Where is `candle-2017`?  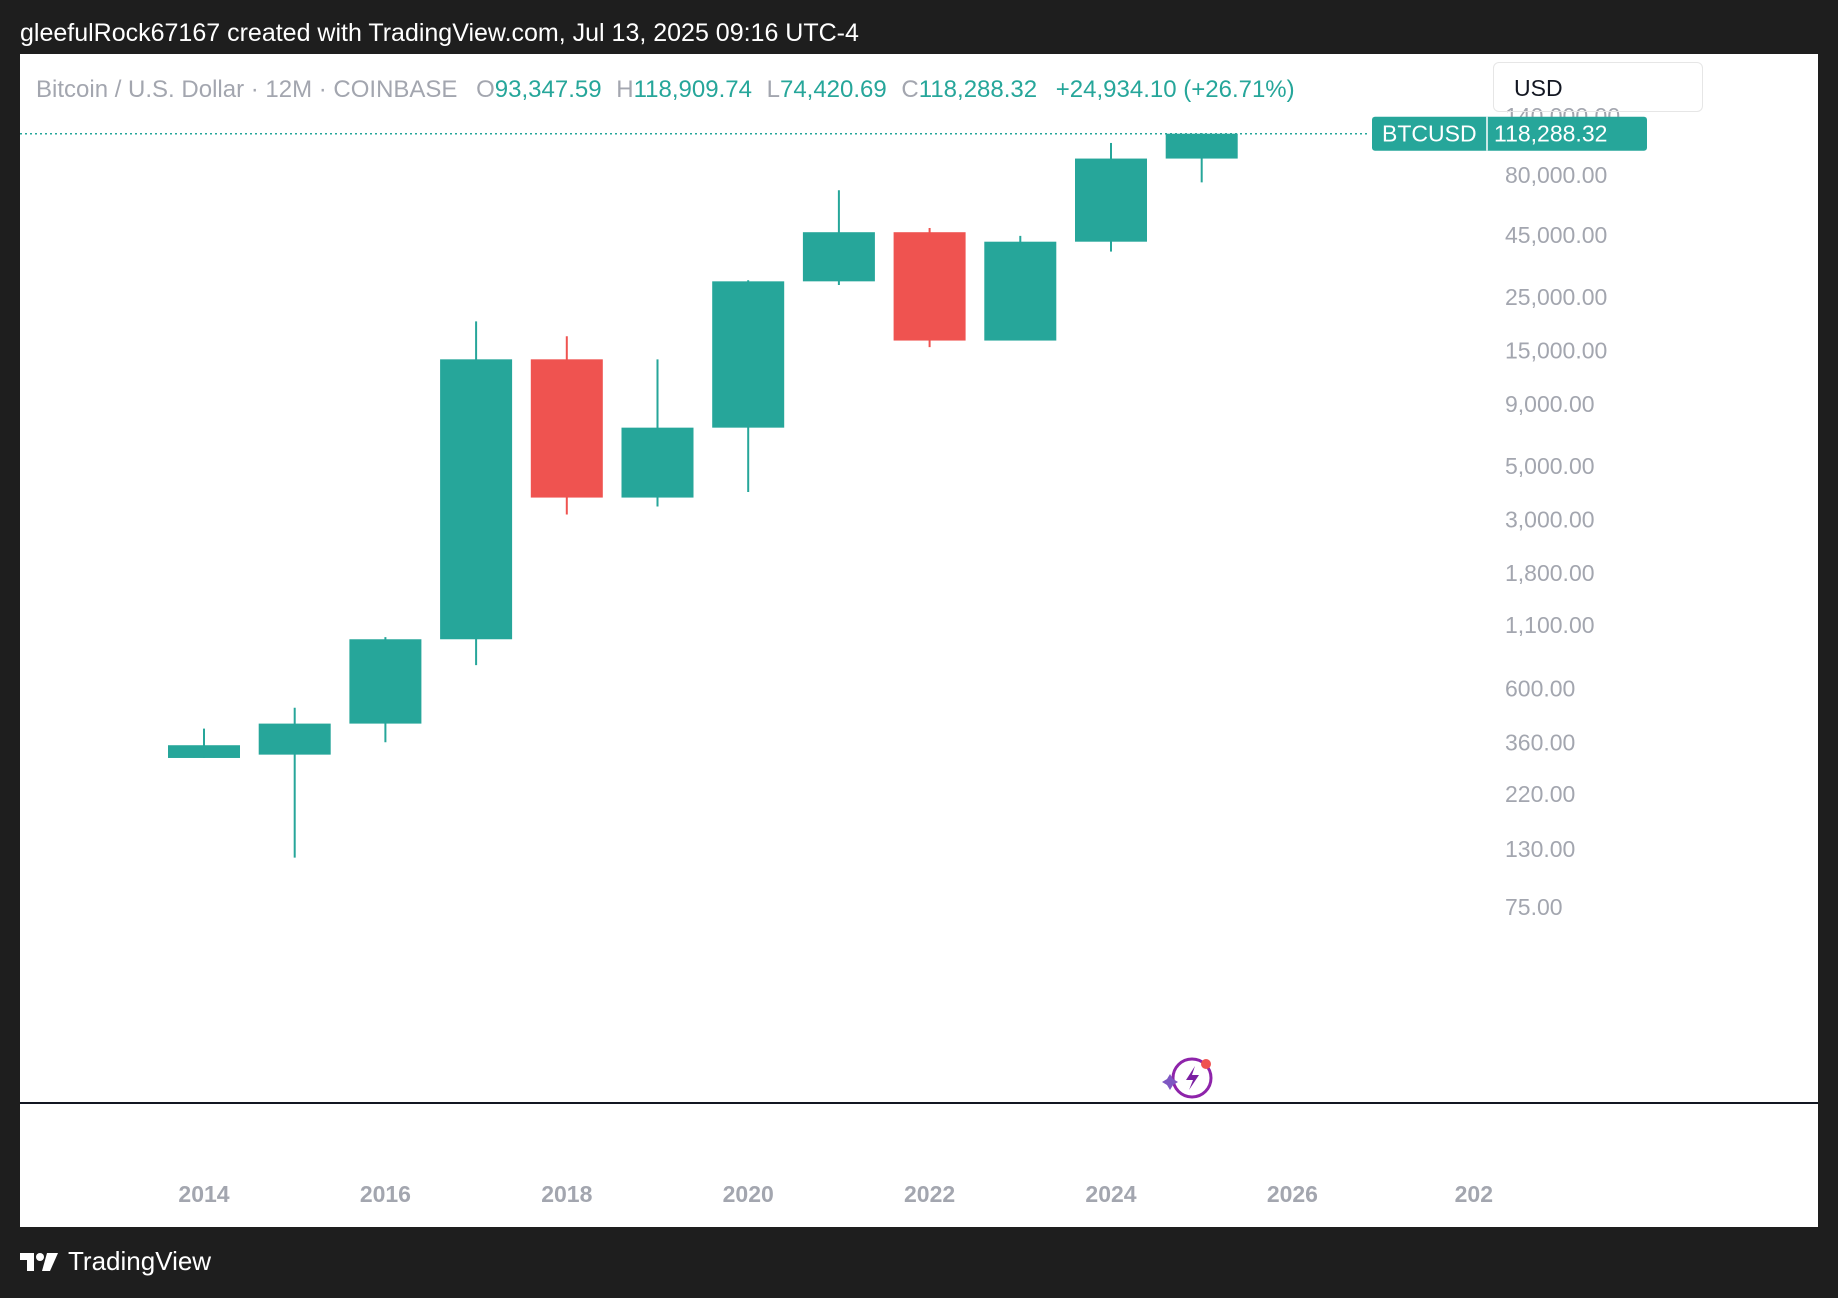
candle-2017 is located at coordinates (476, 493).